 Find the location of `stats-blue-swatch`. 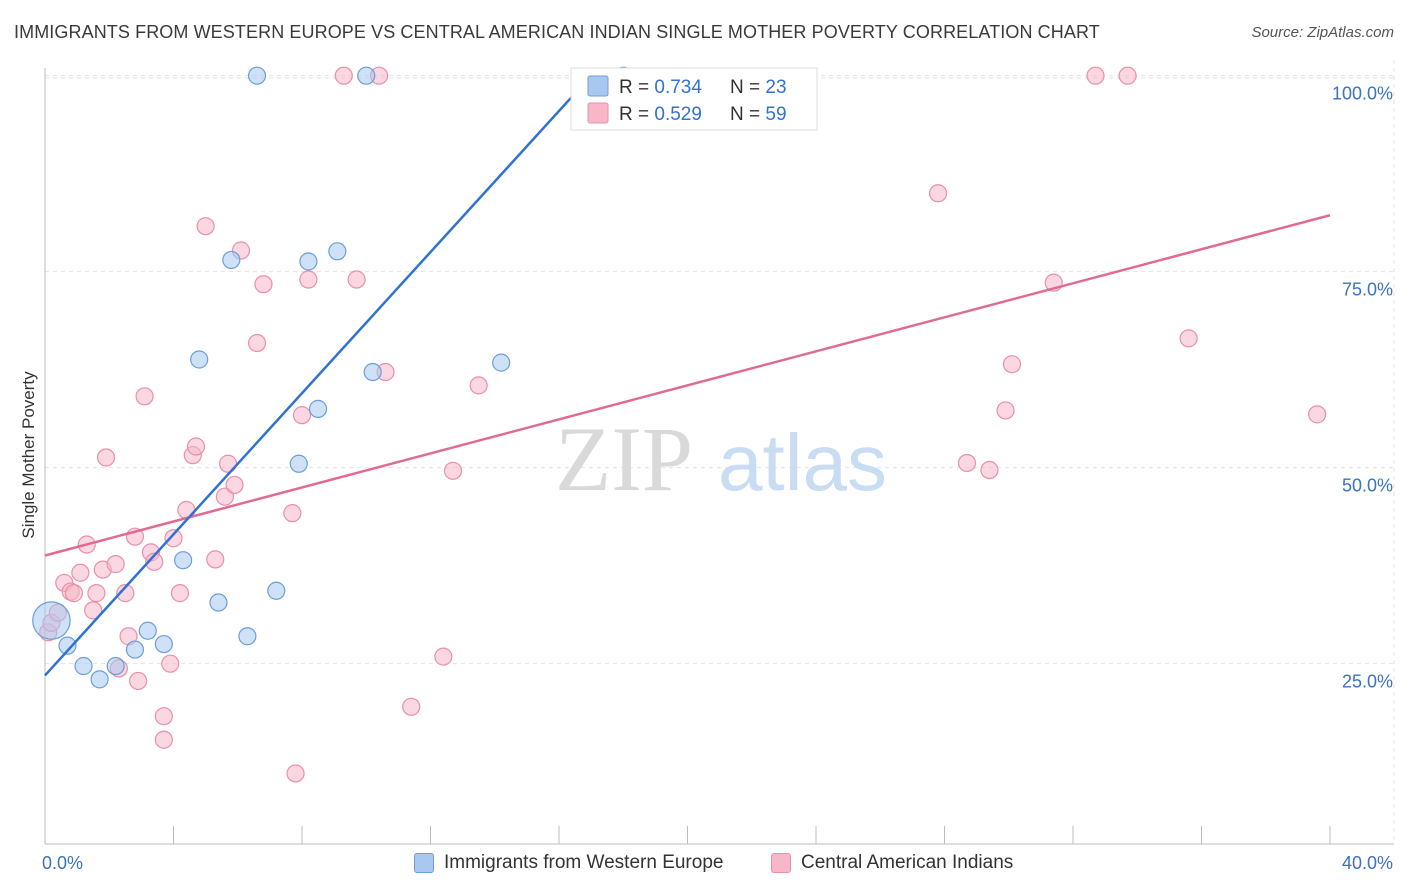

stats-blue-swatch is located at coordinates (598, 86).